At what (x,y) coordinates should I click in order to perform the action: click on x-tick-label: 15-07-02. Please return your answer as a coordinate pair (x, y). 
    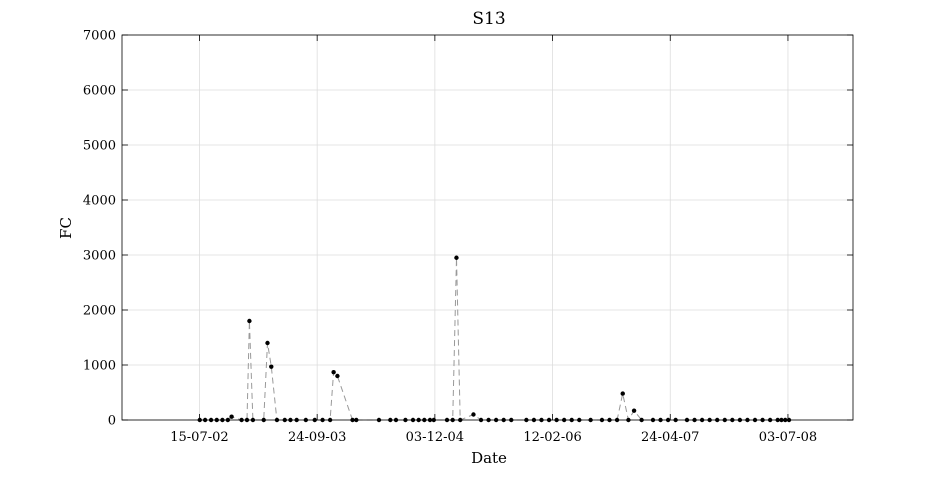
    Looking at the image, I should click on (199, 437).